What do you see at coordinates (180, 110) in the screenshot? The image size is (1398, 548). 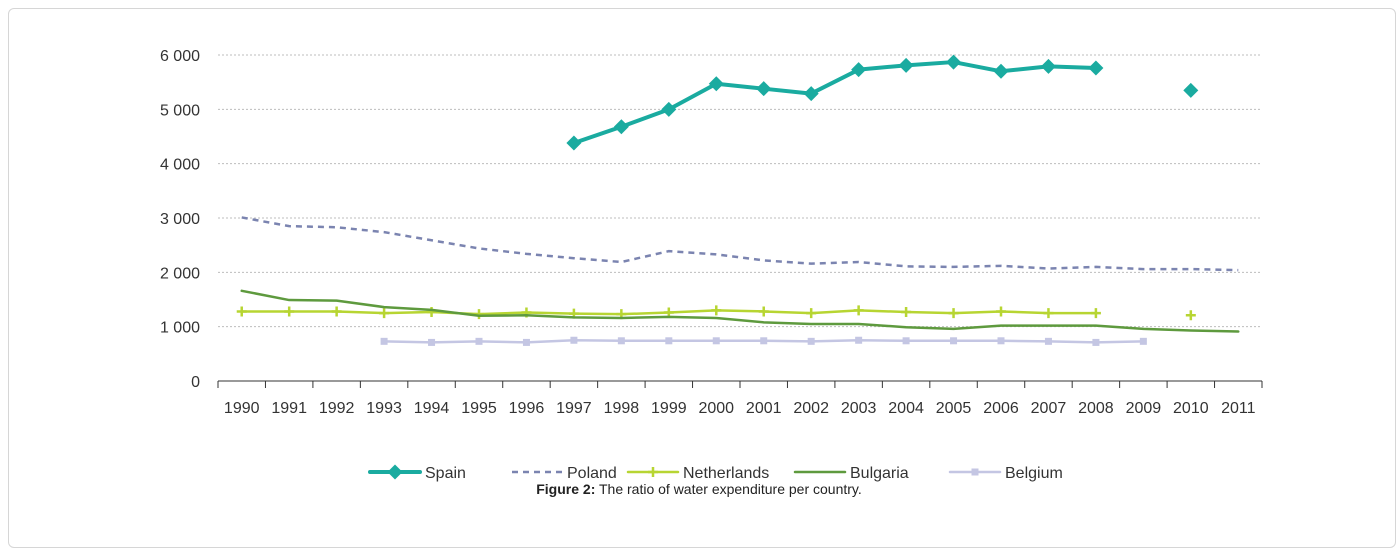 I see `y-tick-label: 5 000` at bounding box center [180, 110].